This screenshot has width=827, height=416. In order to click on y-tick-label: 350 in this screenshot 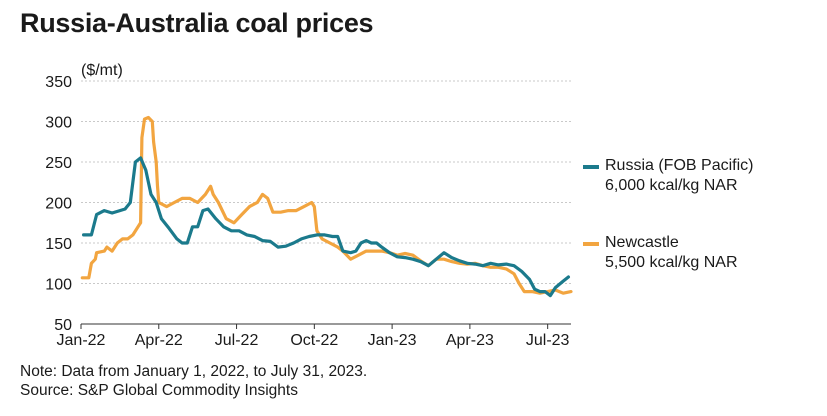, I will do `click(58, 82)`.